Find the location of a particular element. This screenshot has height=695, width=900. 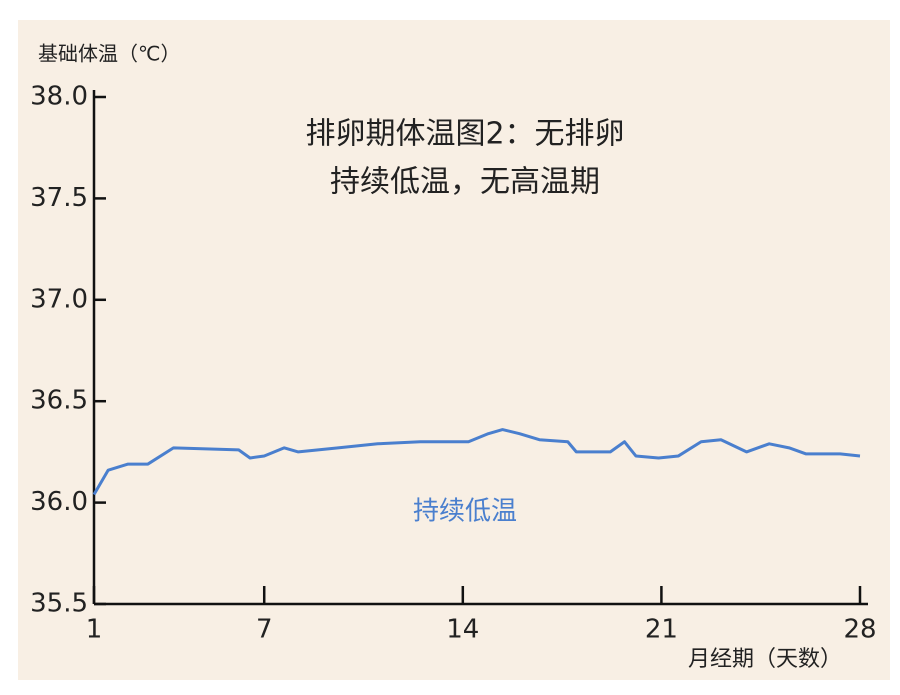

x-axis-label: 月经期（天数） is located at coordinates (765, 659).